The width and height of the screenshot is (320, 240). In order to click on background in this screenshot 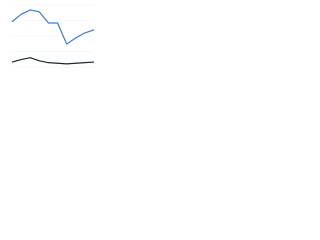, I will do `click(50, 35)`.